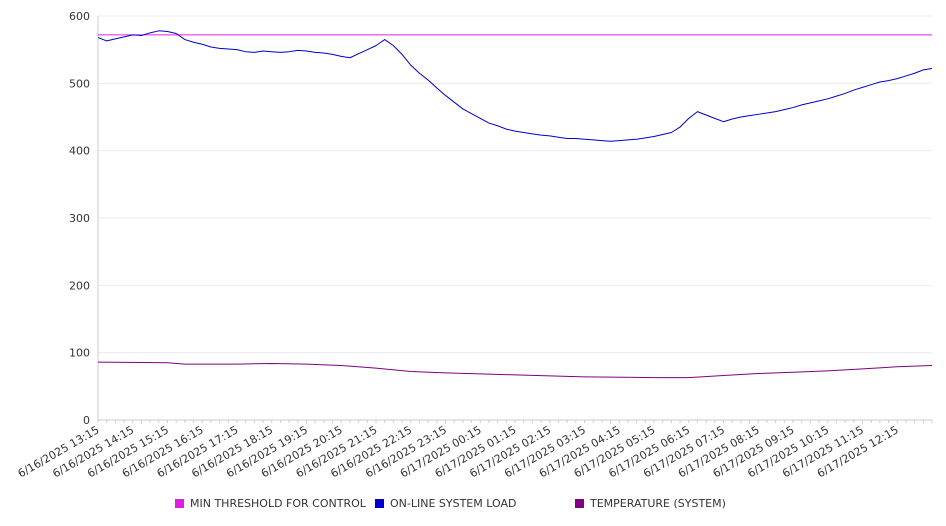  I want to click on y-tick-label: 200, so click(79, 285).